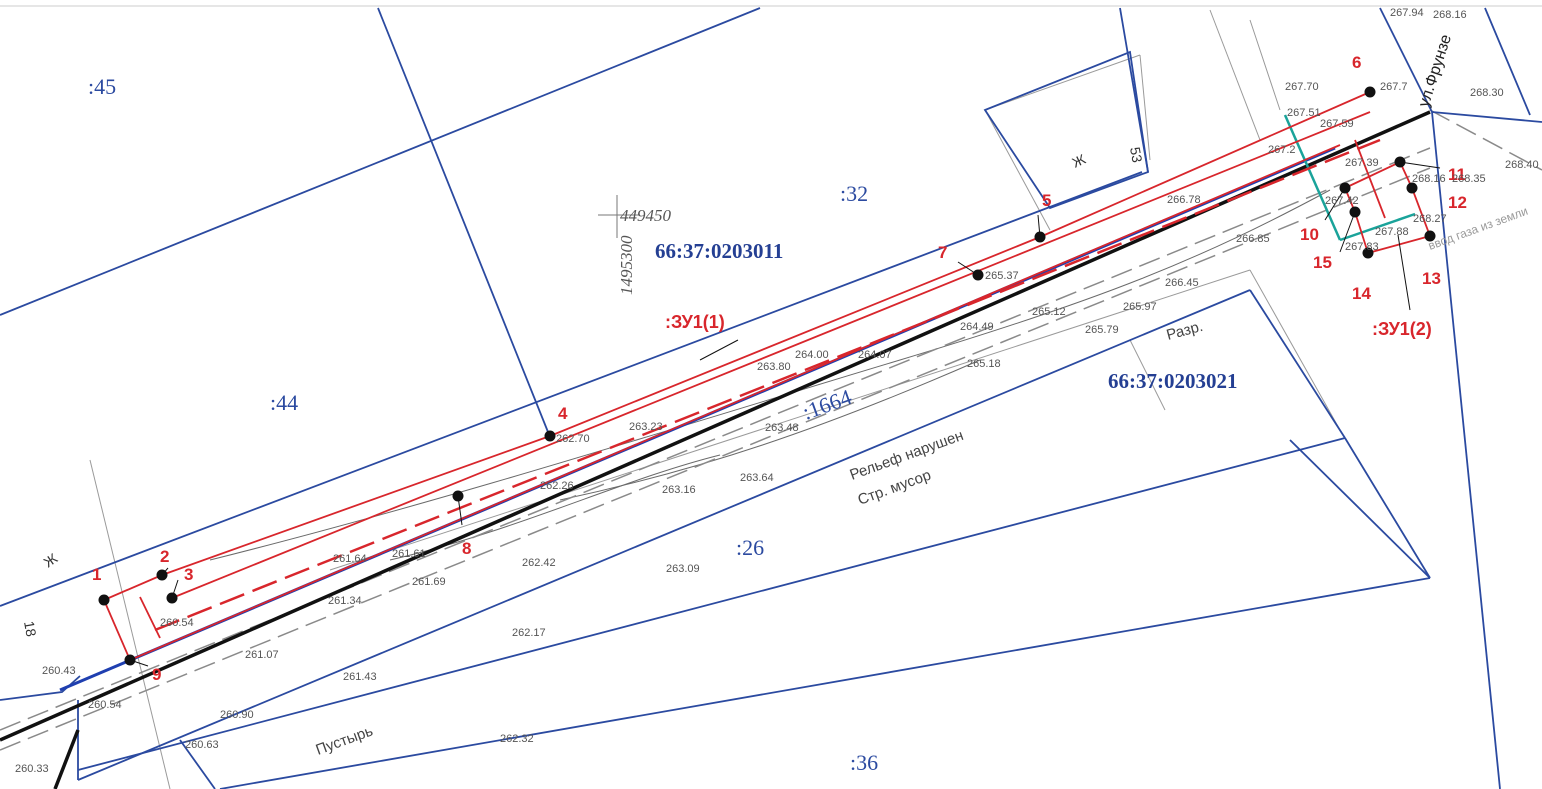  What do you see at coordinates (782, 428) in the screenshot?
I see `elevation: 263.48` at bounding box center [782, 428].